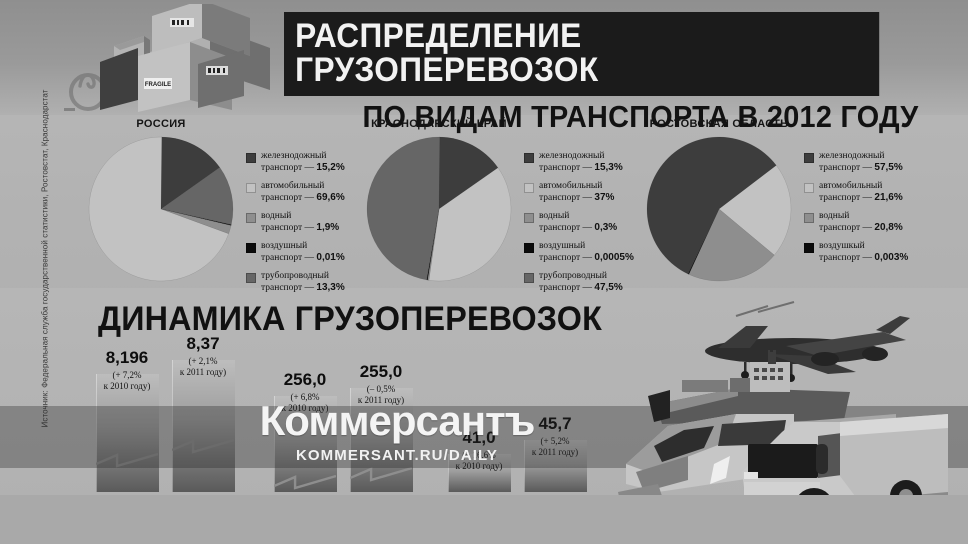  What do you see at coordinates (555, 423) in the screenshot?
I see `bar-value-label: 45,7` at bounding box center [555, 423].